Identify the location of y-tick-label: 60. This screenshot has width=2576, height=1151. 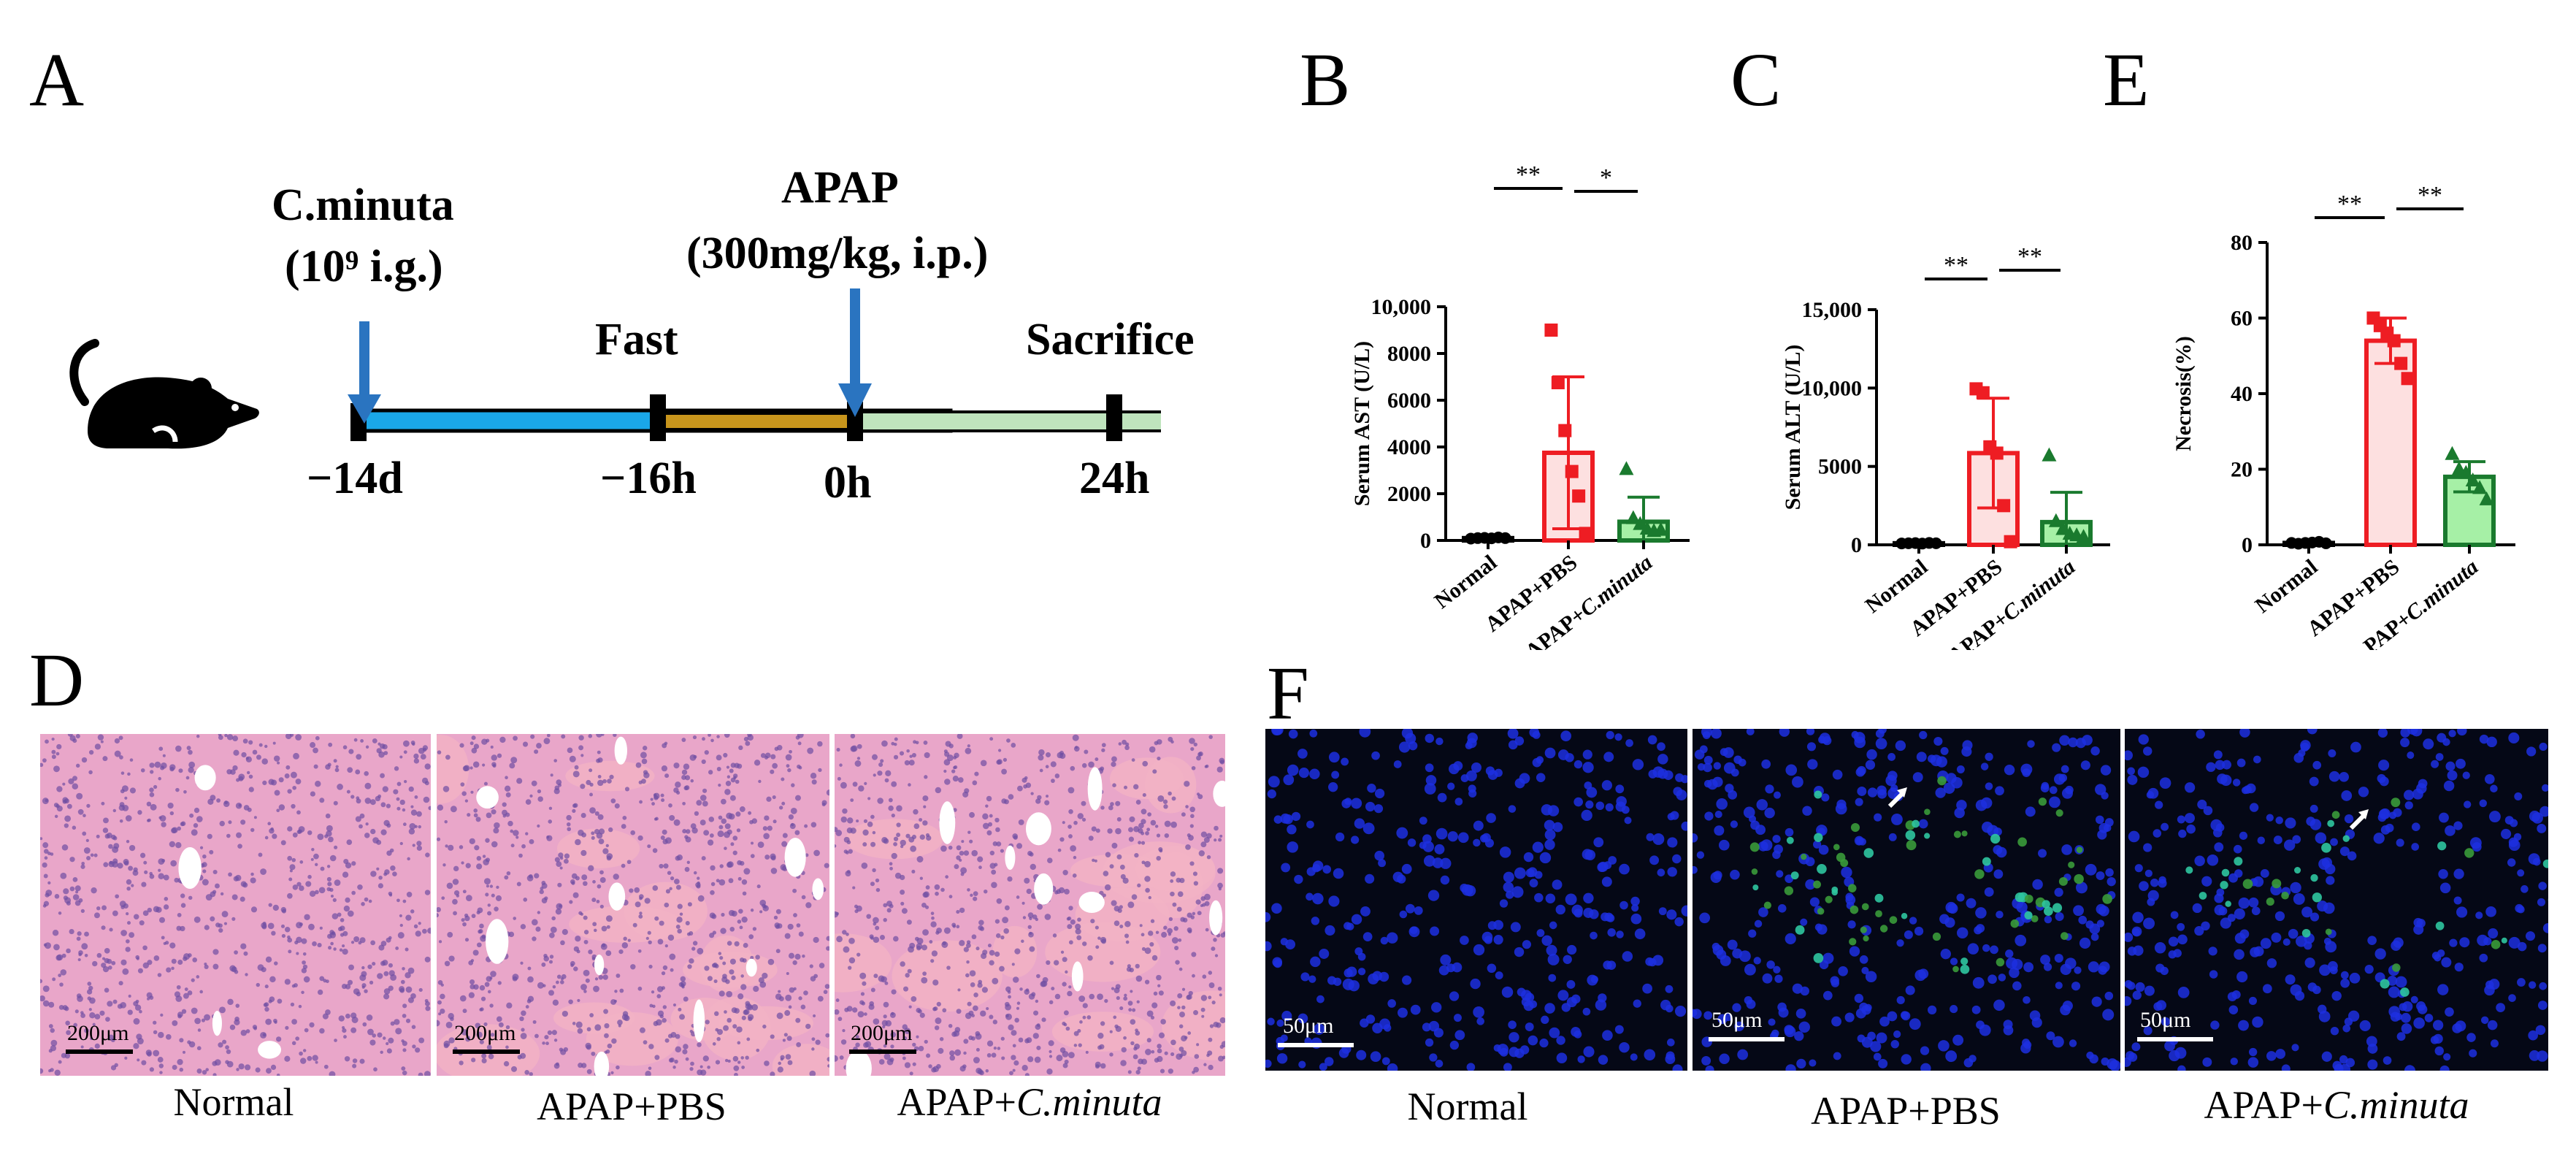
(2242, 319).